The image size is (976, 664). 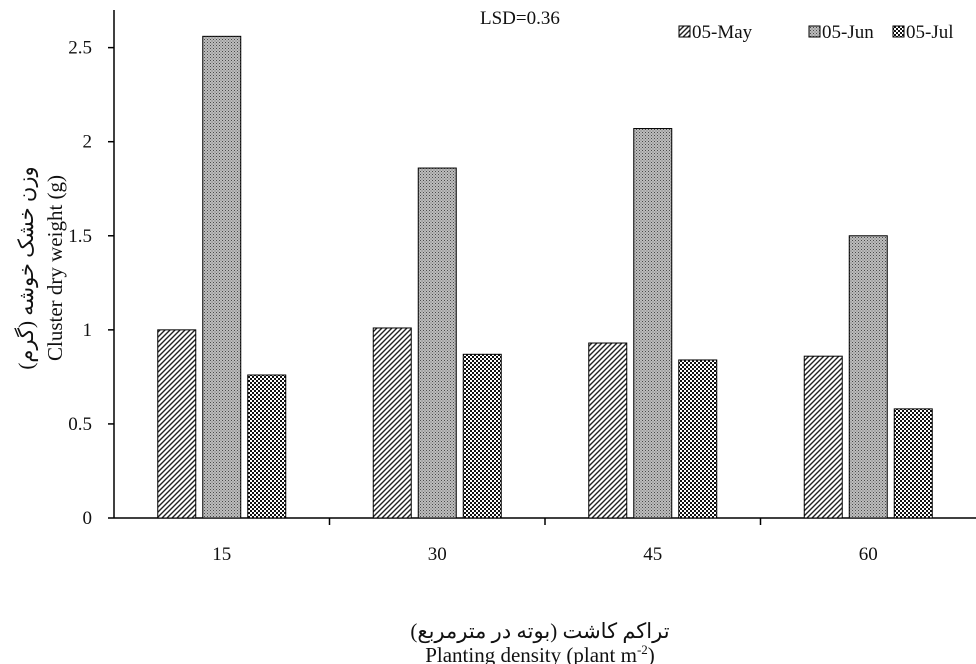 I want to click on x-axis-title-close: ), so click(x=651, y=653).